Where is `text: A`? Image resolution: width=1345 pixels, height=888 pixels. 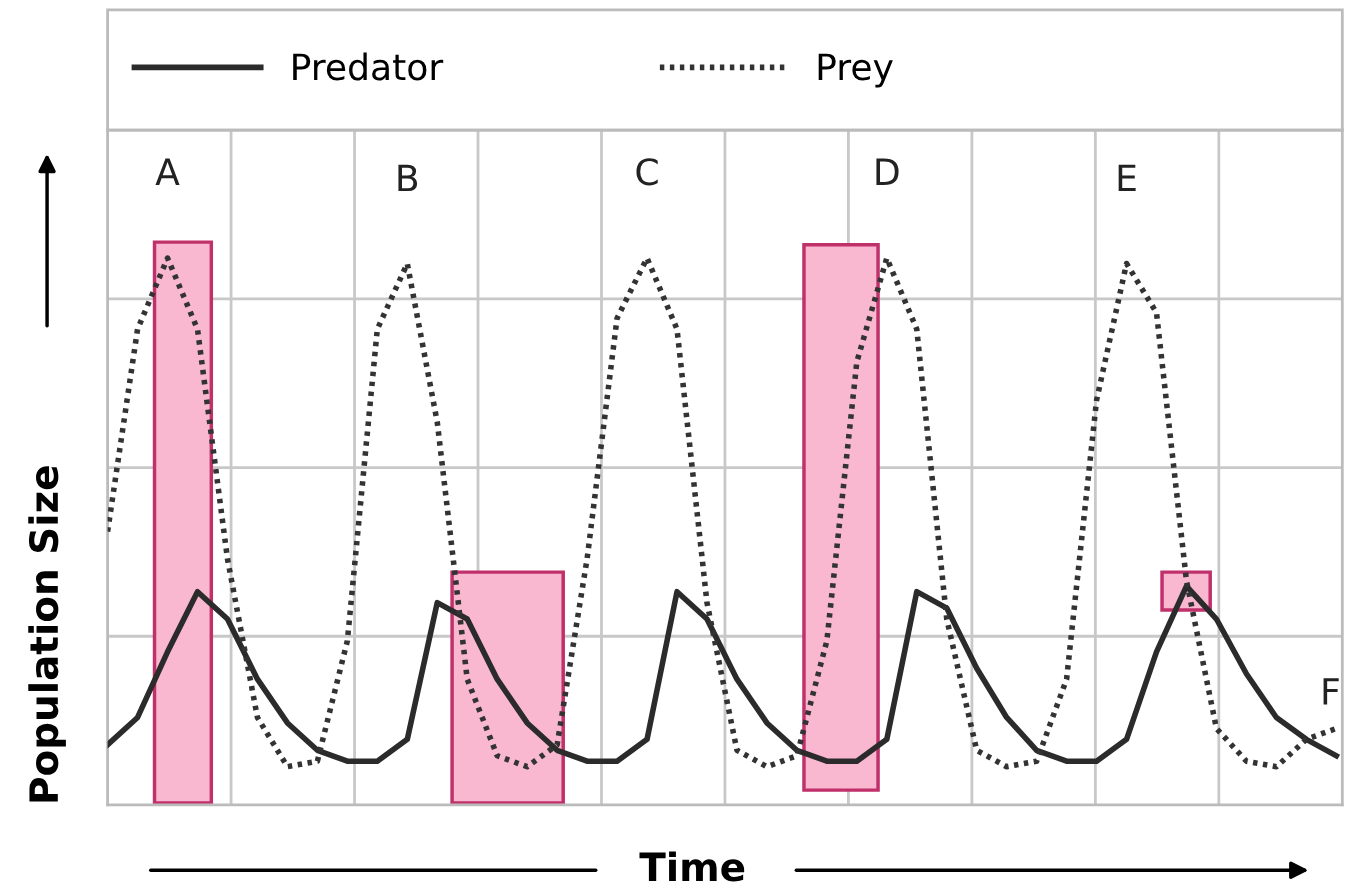
text: A is located at coordinates (167, 171).